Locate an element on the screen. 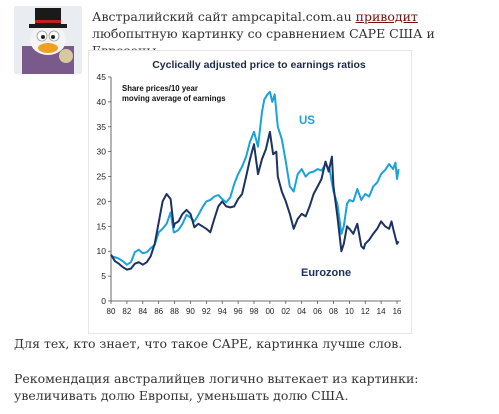  x-tick-label: 98 is located at coordinates (254, 311).